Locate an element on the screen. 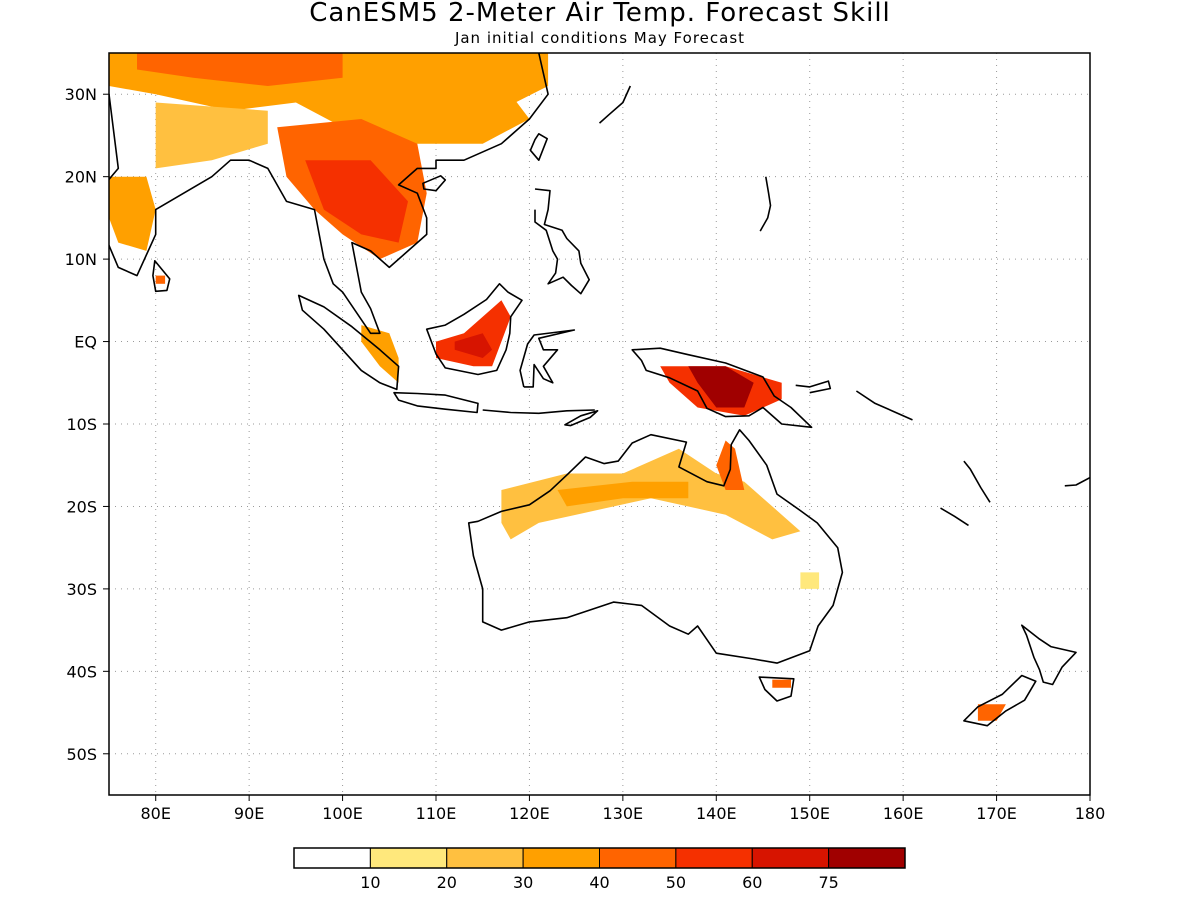 This screenshot has height=900, width=1200. coastline-fiji is located at coordinates (1077, 481).